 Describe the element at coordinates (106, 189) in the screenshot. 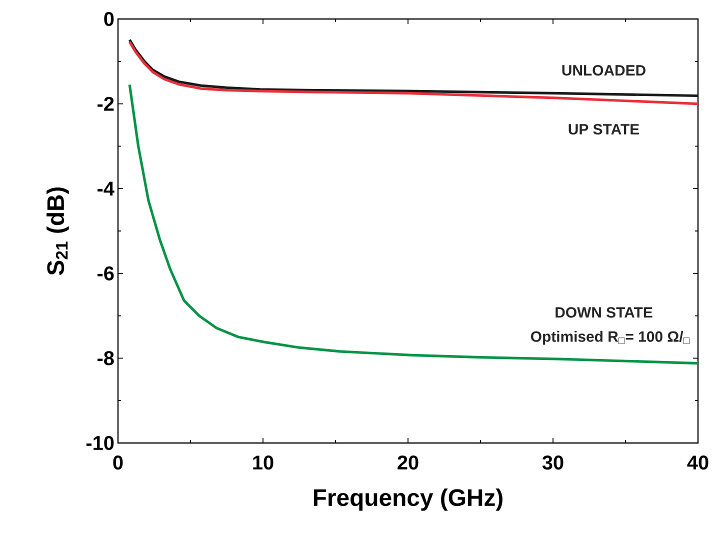

I see `y-tick-label: -4` at that location.